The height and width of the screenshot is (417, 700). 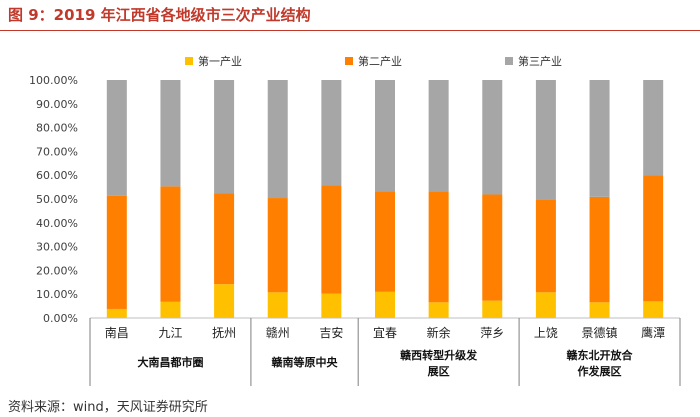 I want to click on y-tick-label: 90.00%, so click(x=57, y=104).